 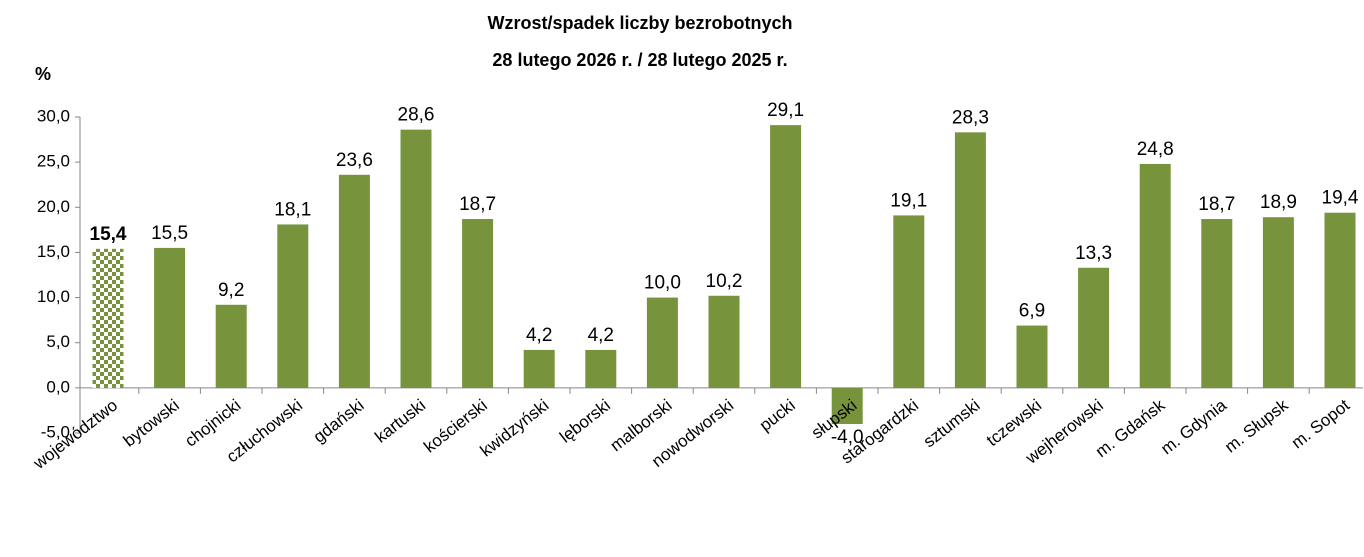 I want to click on value-label: 18,9, so click(x=1278, y=202).